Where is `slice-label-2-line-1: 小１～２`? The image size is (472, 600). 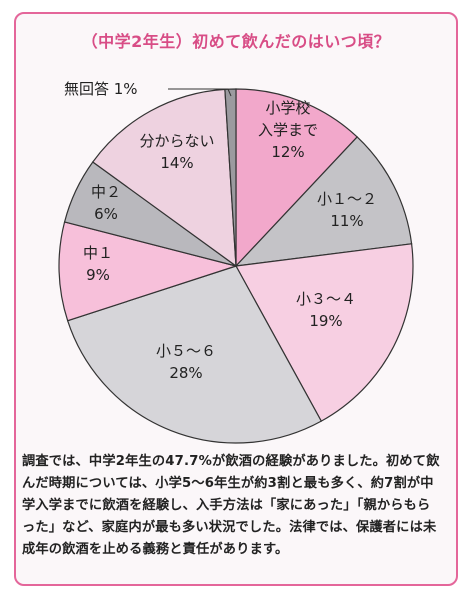
slice-label-2-line-1: 小１～２ is located at coordinates (347, 199).